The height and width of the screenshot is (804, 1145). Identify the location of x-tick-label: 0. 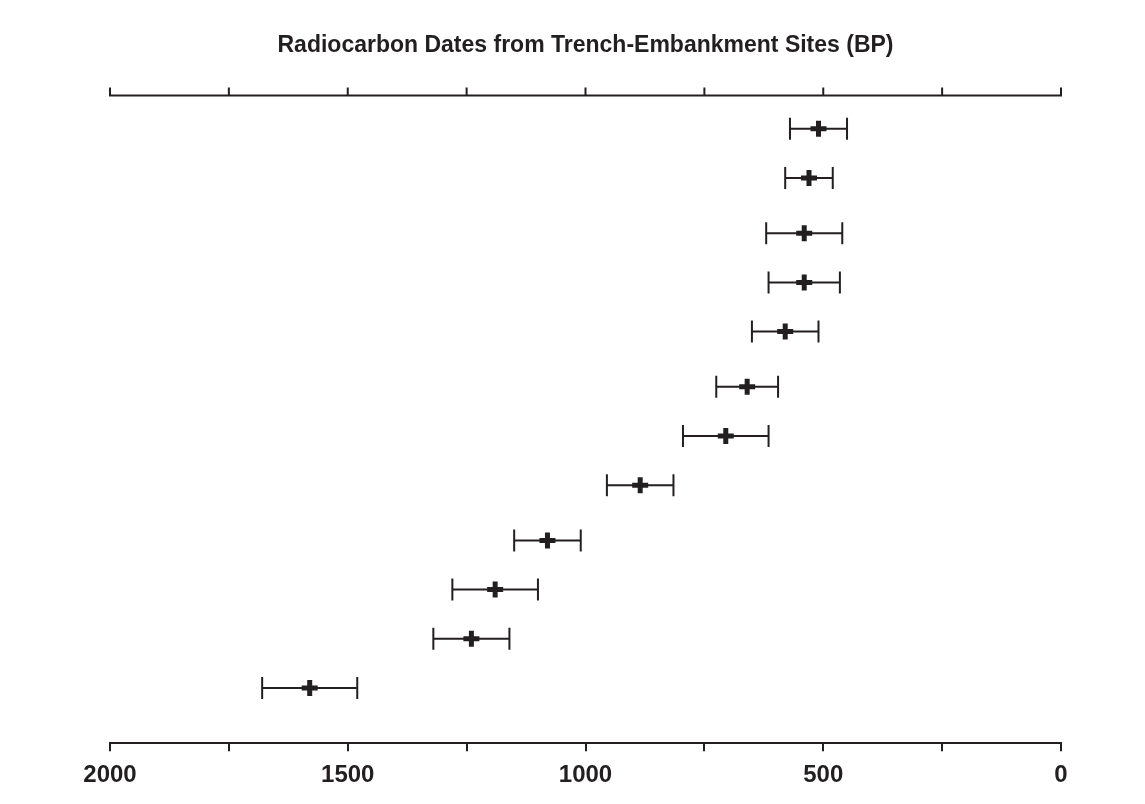
(1061, 774).